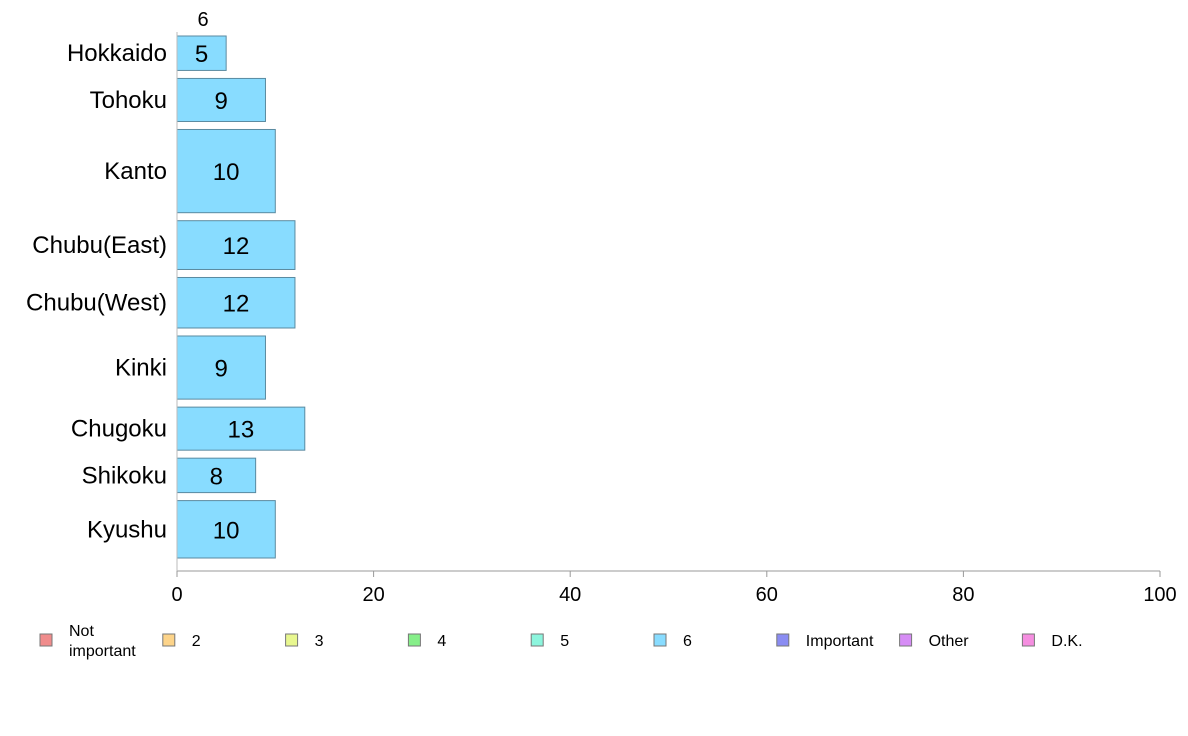 The image size is (1188, 736). I want to click on bar-value-label-kinki: 9, so click(221, 369).